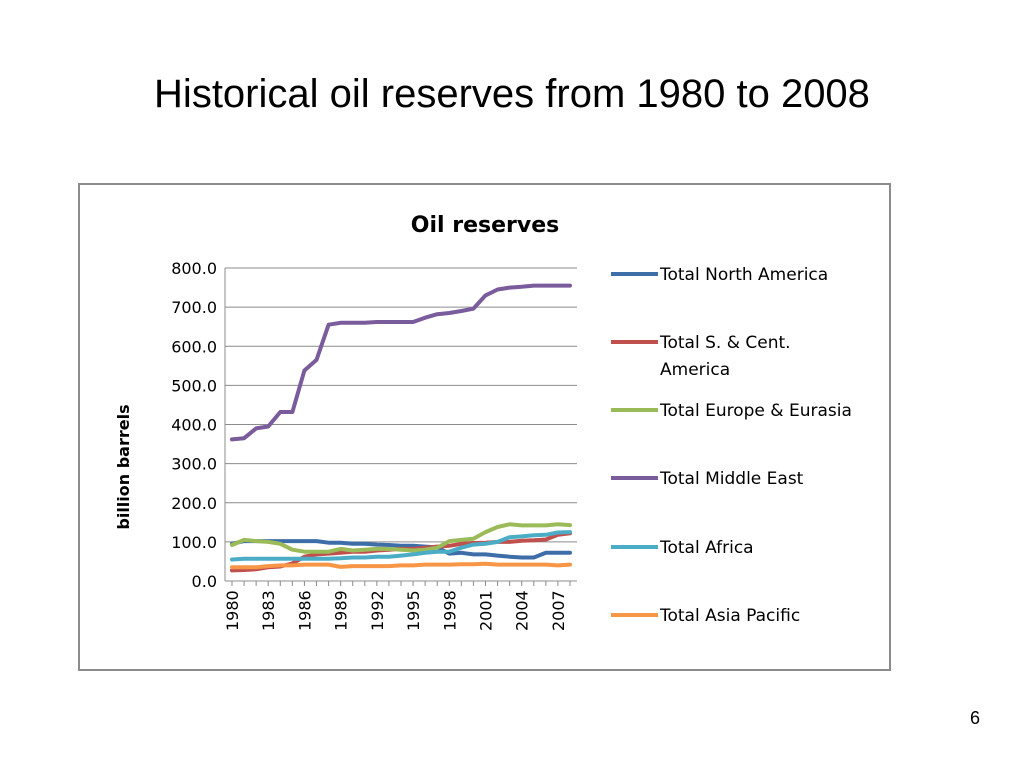 This screenshot has height=768, width=1024. Describe the element at coordinates (401, 565) in the screenshot. I see `series-line-total-asia-pacific` at that location.